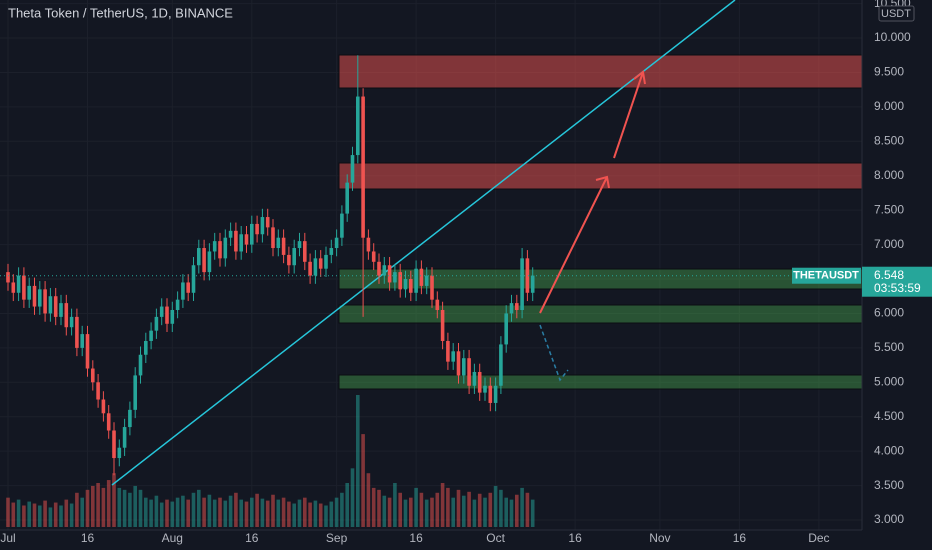 This screenshot has width=932, height=550. What do you see at coordinates (818, 538) in the screenshot?
I see `x-tick-label: Dec` at bounding box center [818, 538].